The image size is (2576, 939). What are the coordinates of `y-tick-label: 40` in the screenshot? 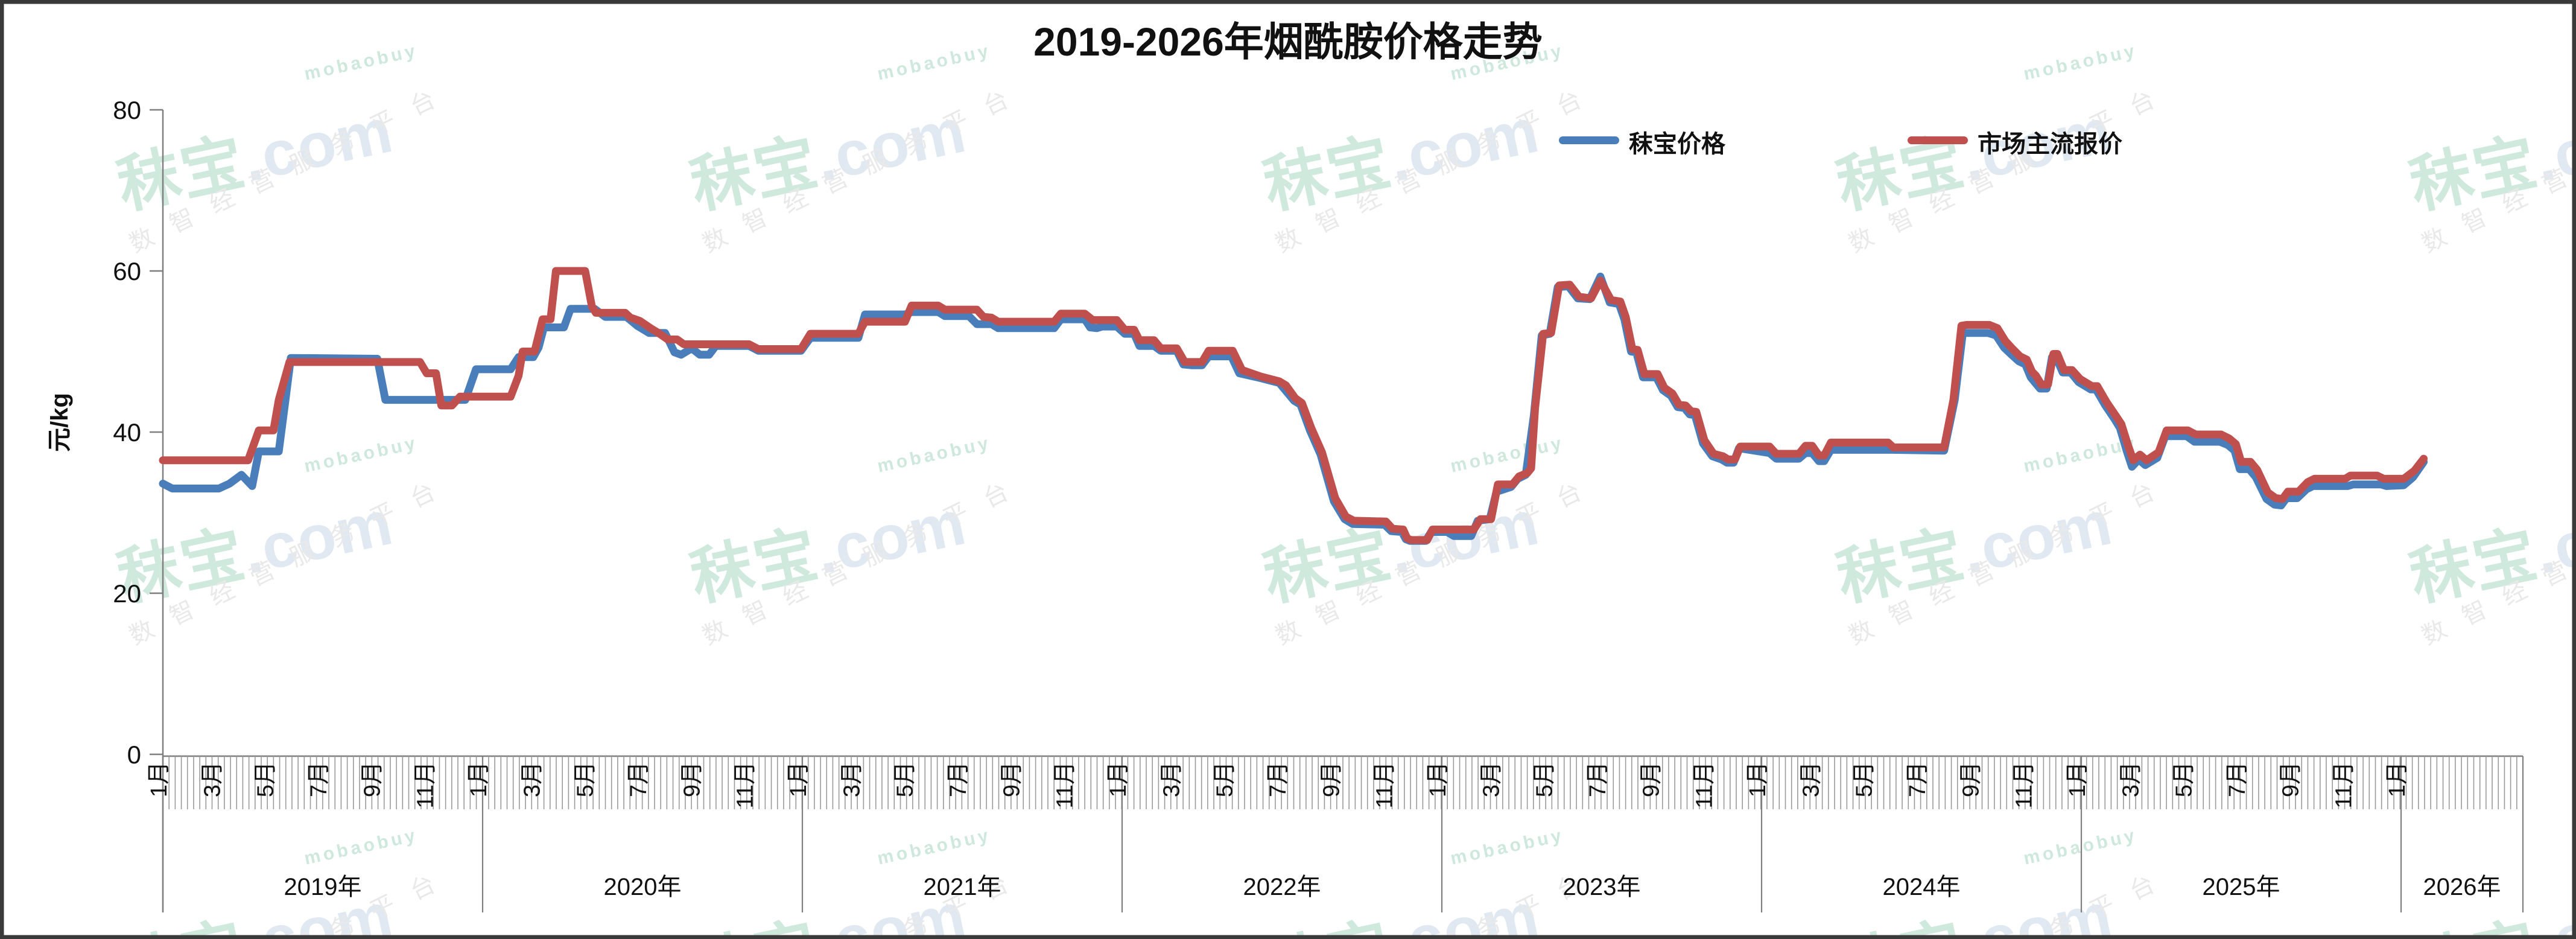 It's located at (127, 433).